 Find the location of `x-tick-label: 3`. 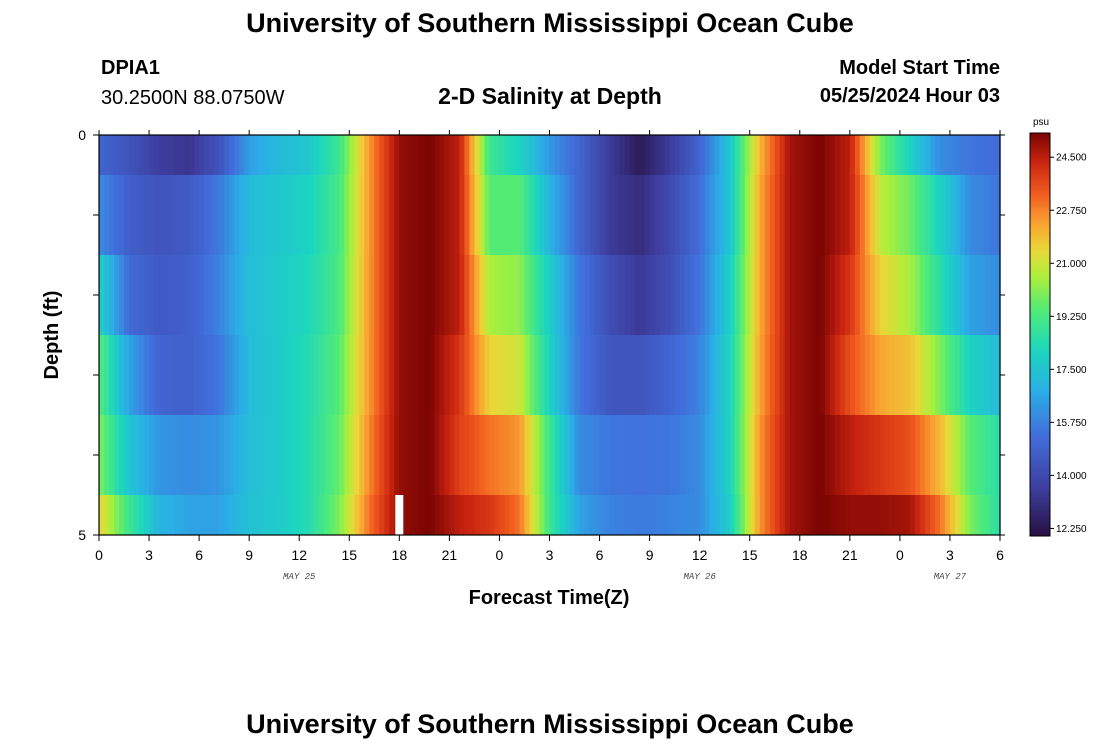

x-tick-label: 3 is located at coordinates (149, 555).